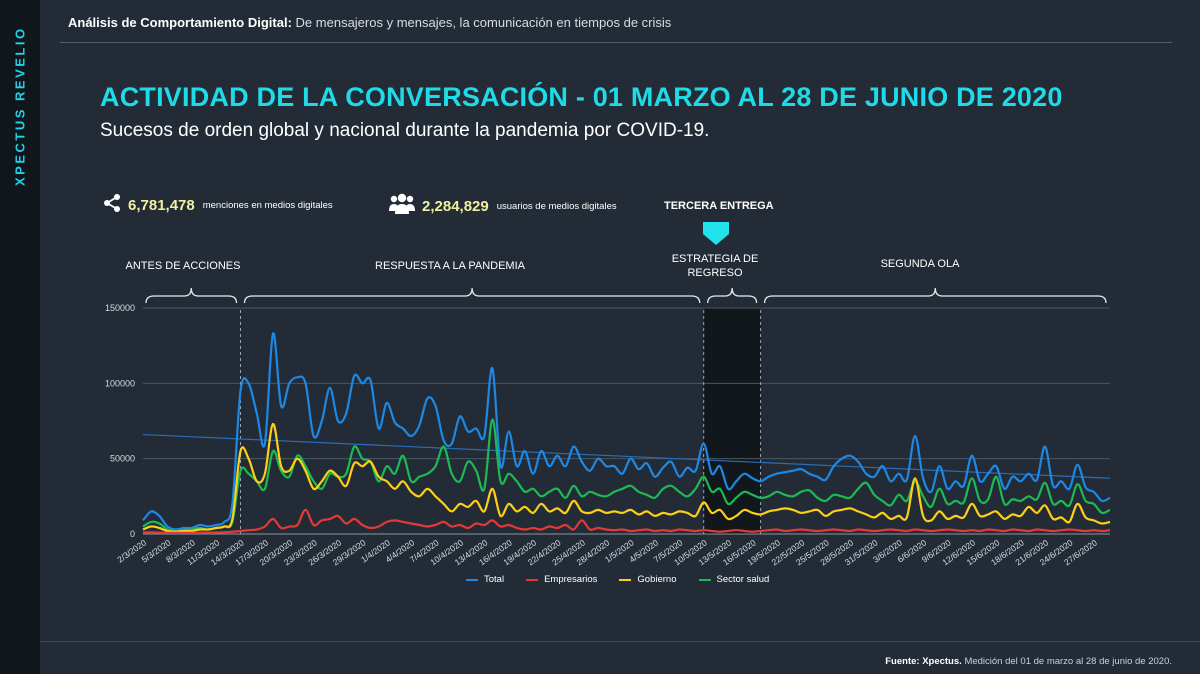 This screenshot has width=1200, height=674. What do you see at coordinates (455, 206) in the screenshot?
I see `kpi-users-value: 2,284,829` at bounding box center [455, 206].